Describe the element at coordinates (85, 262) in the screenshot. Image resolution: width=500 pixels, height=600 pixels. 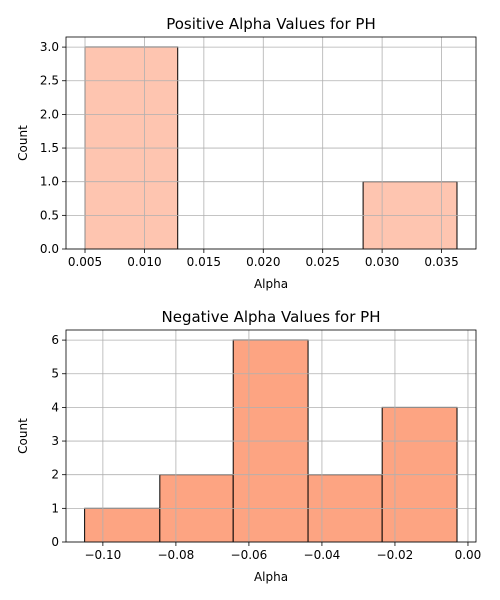
I see `x-tick-label: 0.005` at that location.